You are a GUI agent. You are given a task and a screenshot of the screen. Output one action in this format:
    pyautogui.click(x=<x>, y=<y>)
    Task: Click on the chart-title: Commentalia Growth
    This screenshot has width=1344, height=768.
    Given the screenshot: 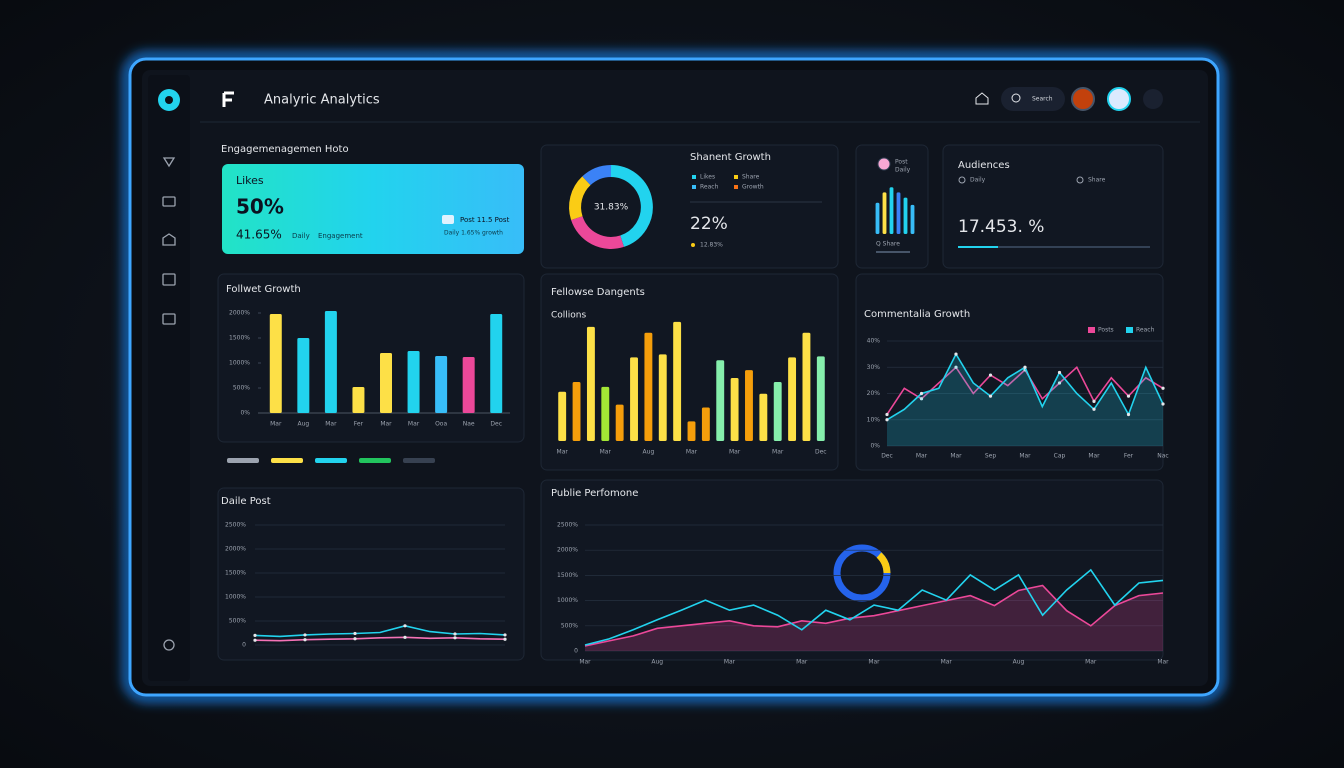 What is the action you would take?
    pyautogui.click(x=917, y=314)
    